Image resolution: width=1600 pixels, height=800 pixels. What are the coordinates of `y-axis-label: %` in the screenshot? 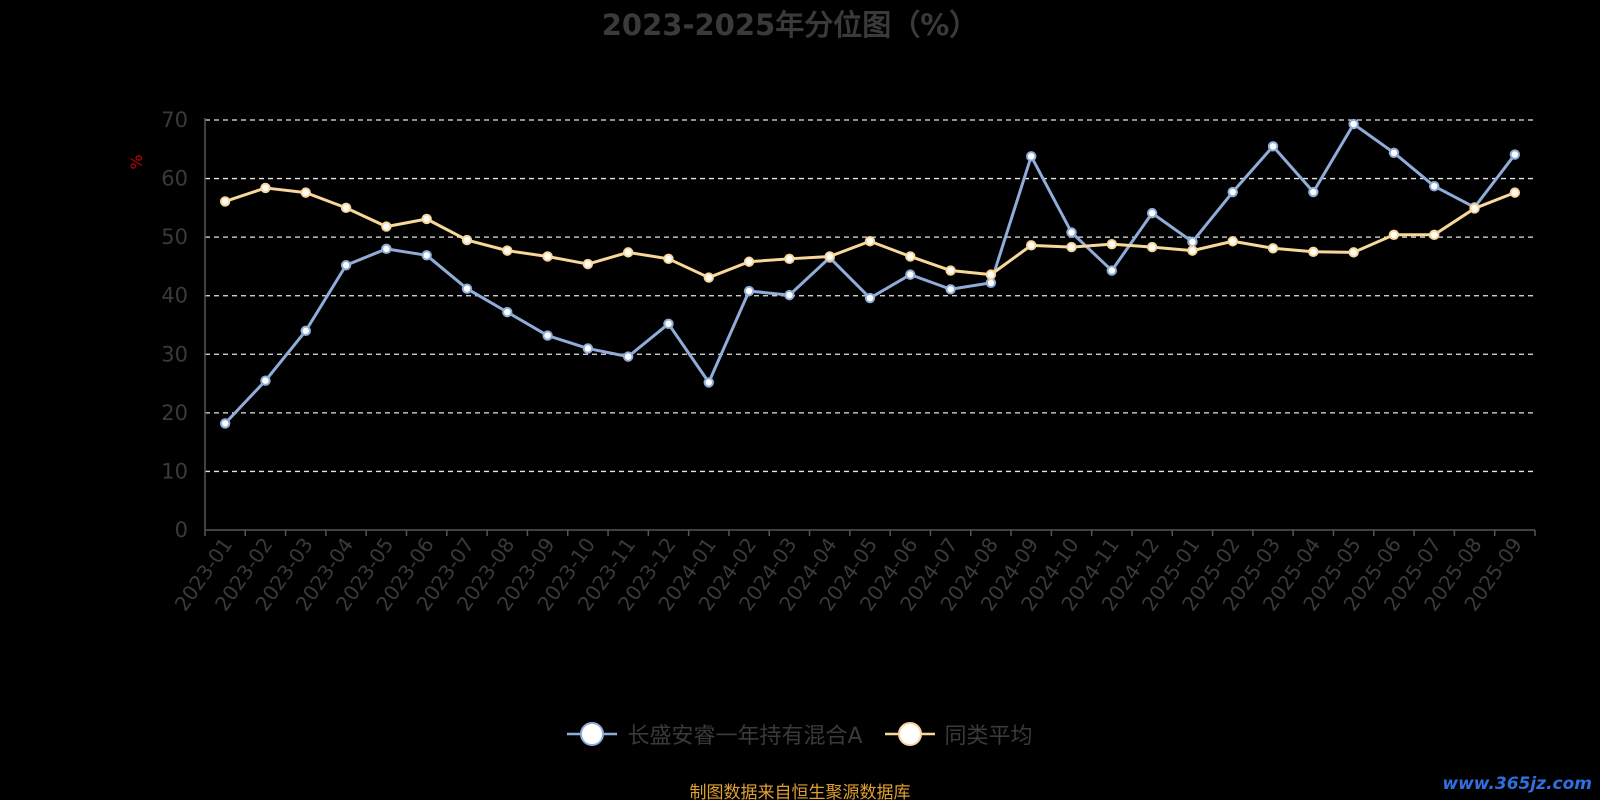 It's located at (136, 161).